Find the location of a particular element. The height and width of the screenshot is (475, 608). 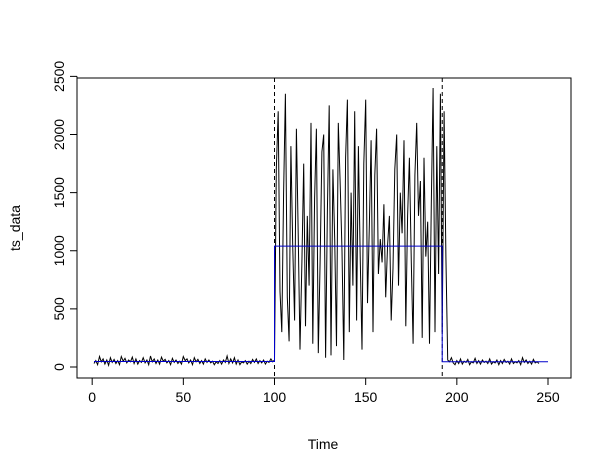

y-tick-label: 2000 is located at coordinates (59, 134).